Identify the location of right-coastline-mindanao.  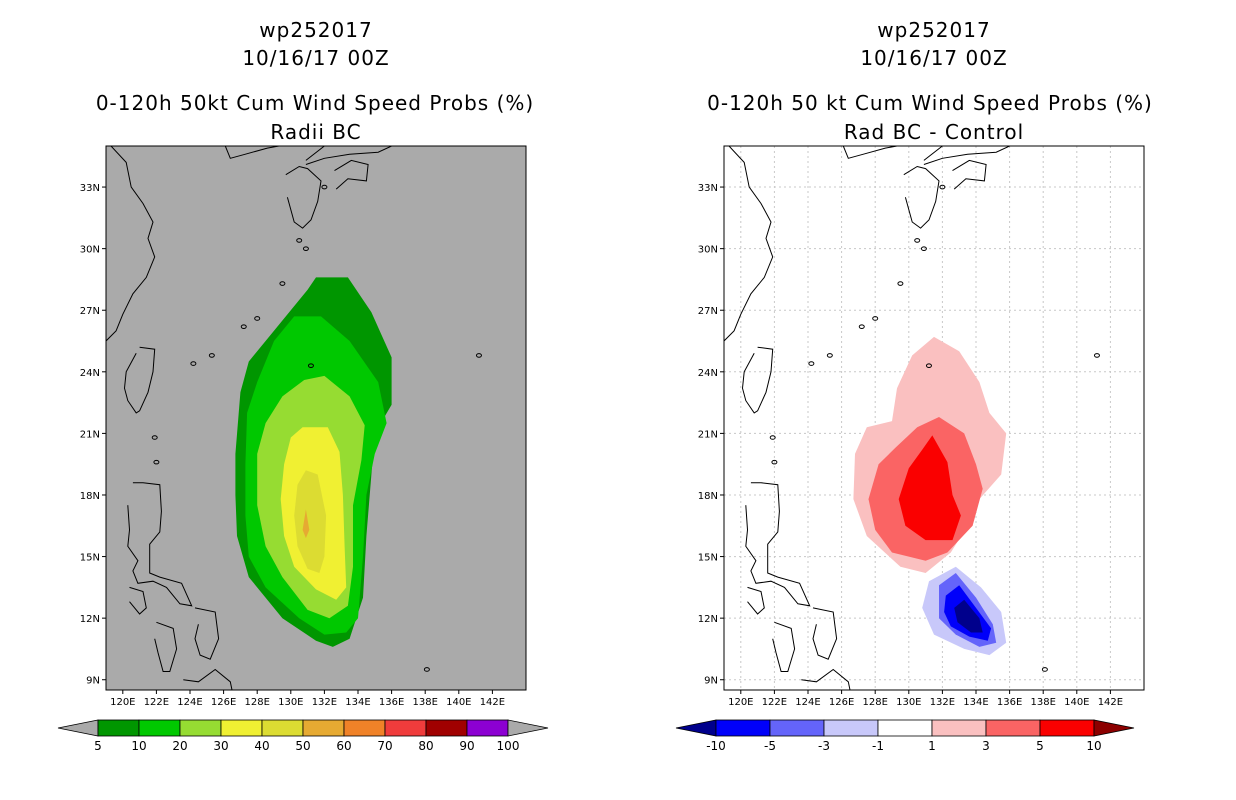
(824, 679).